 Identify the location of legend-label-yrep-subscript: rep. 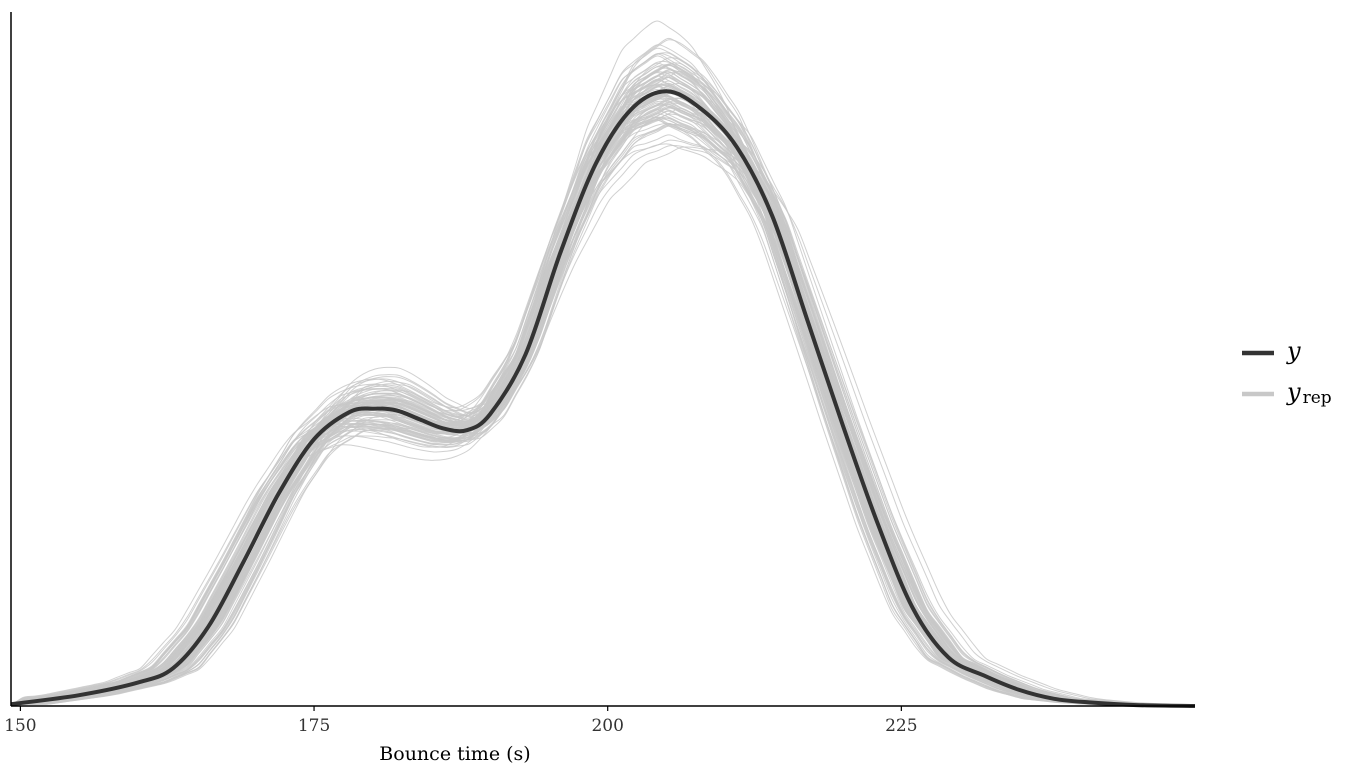
(1317, 398).